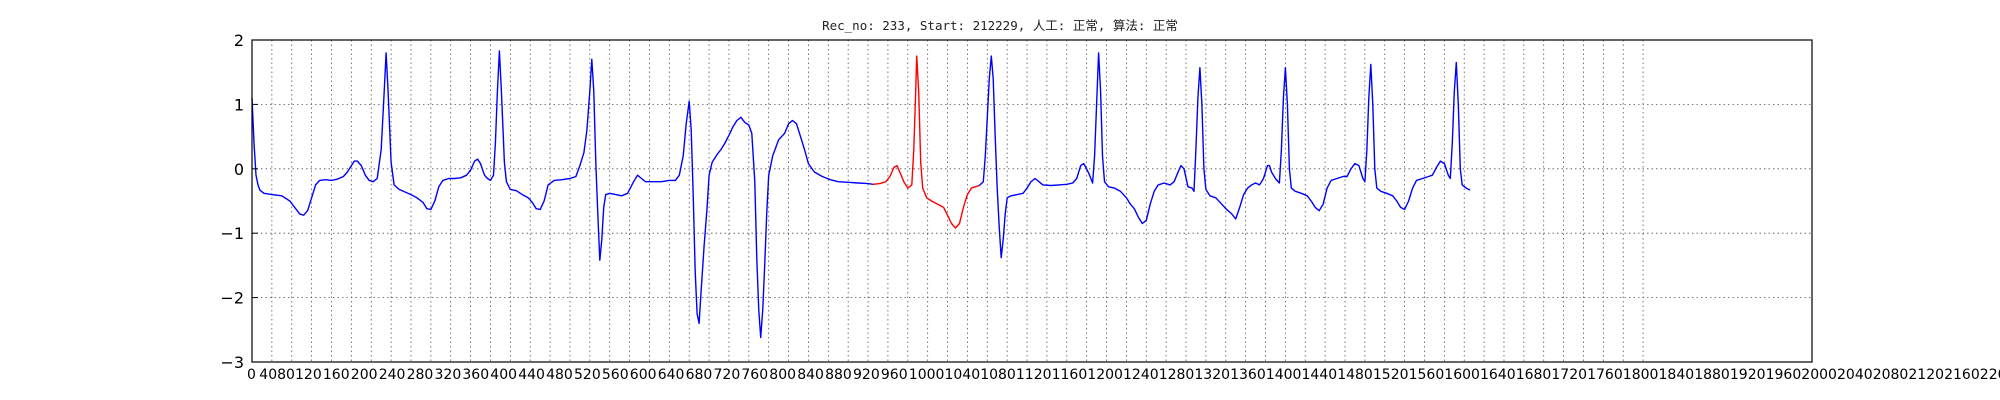  What do you see at coordinates (1070, 375) in the screenshot?
I see `x-tick-label: 1160` at bounding box center [1070, 375].